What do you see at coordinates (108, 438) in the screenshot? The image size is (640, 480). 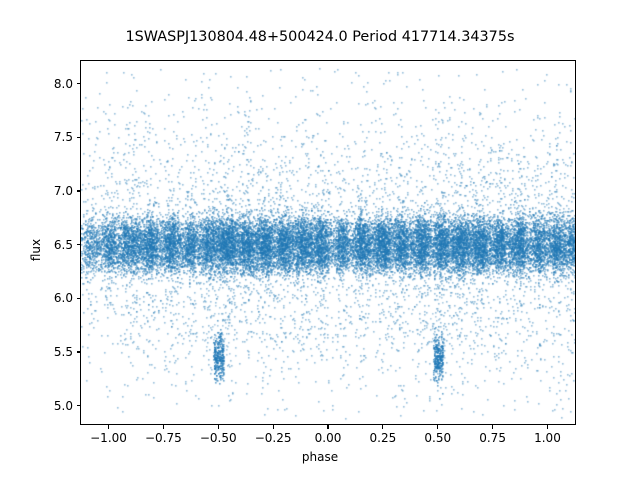 I see `x-tick-label: −1.00` at bounding box center [108, 438].